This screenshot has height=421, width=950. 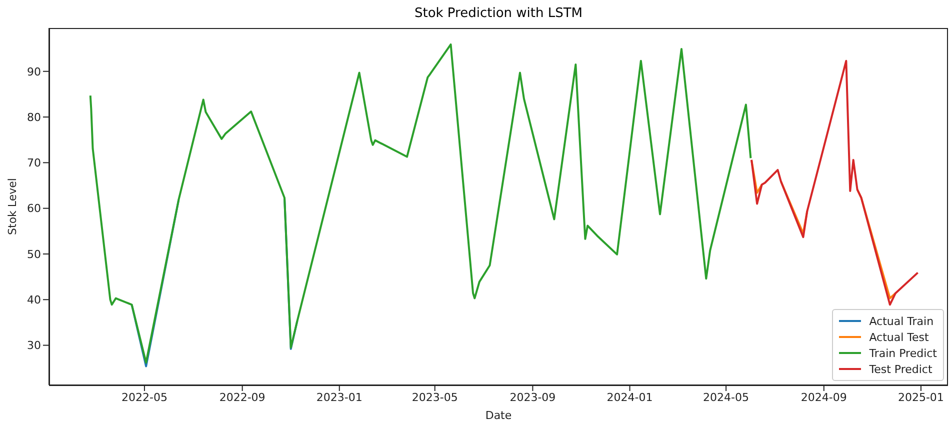 I want to click on y-tick-label: 40, so click(x=34, y=300).